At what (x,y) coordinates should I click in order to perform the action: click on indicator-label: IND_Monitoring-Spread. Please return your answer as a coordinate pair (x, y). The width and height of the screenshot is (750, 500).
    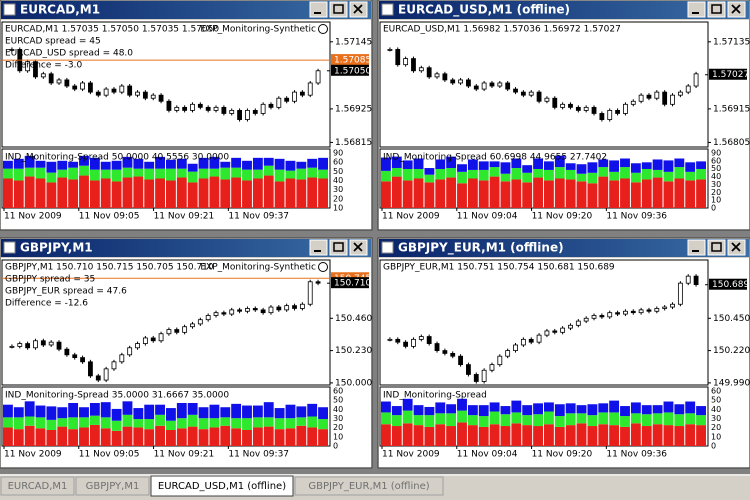
    Looking at the image, I should click on (435, 396).